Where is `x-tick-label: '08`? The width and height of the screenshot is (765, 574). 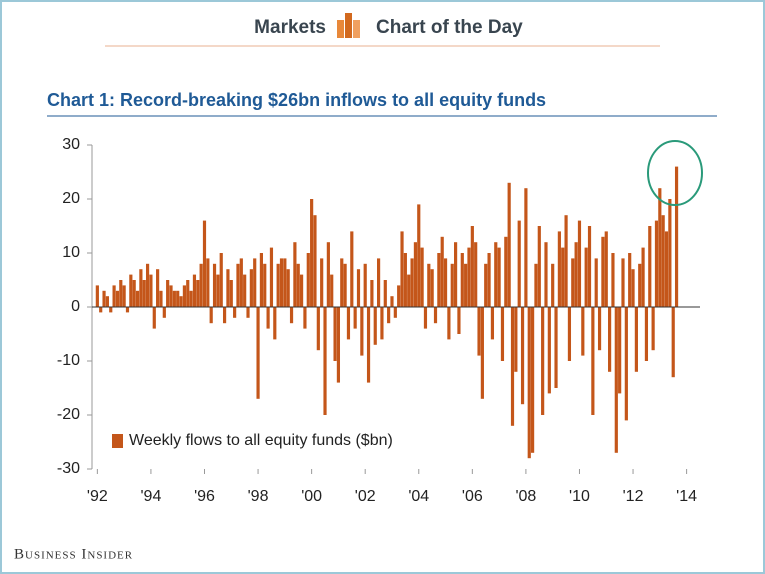 x-tick-label: '08 is located at coordinates (525, 496).